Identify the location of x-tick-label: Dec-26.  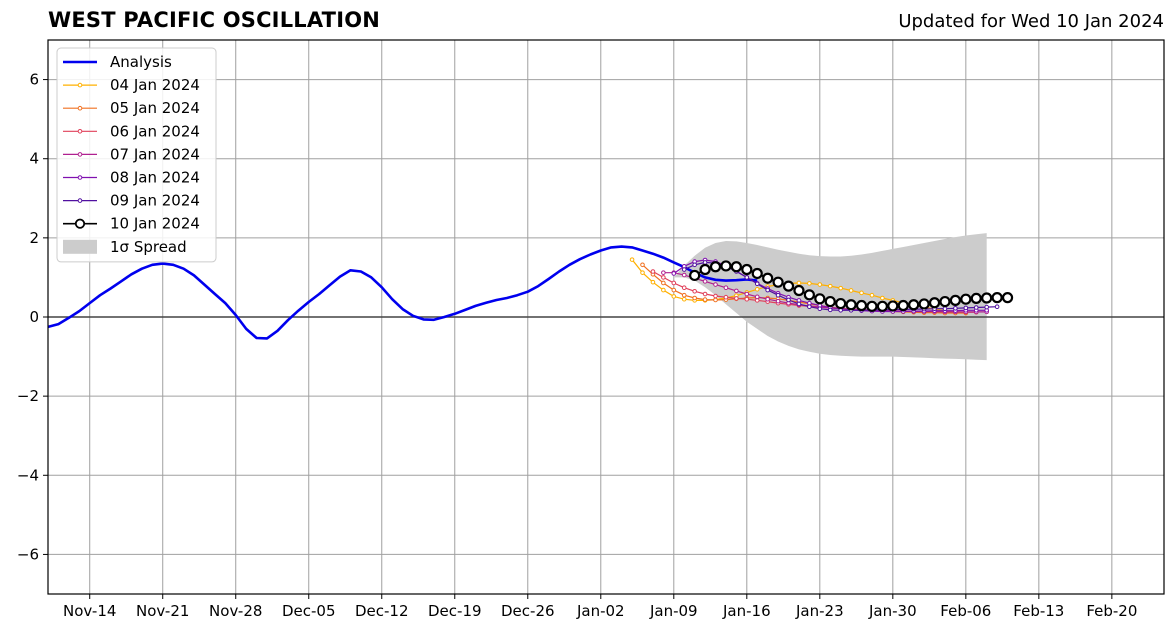
(528, 611).